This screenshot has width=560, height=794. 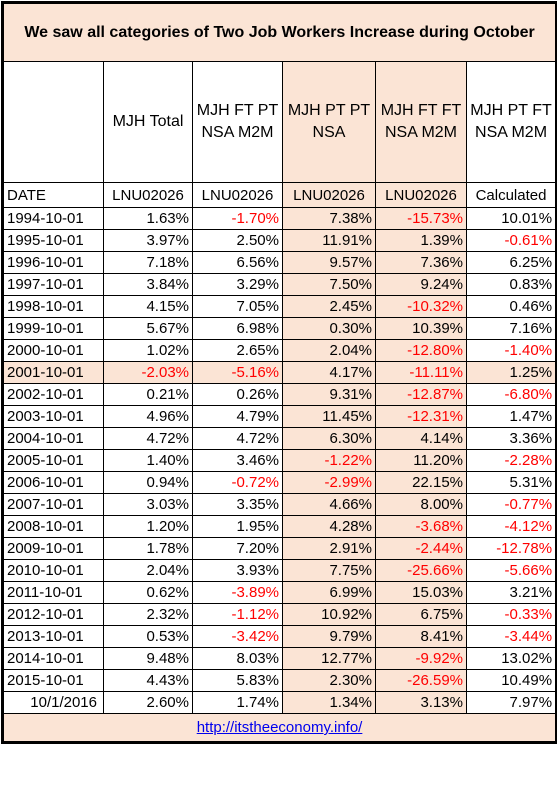 What do you see at coordinates (511, 240) in the screenshot?
I see `value-cell: -0.61%` at bounding box center [511, 240].